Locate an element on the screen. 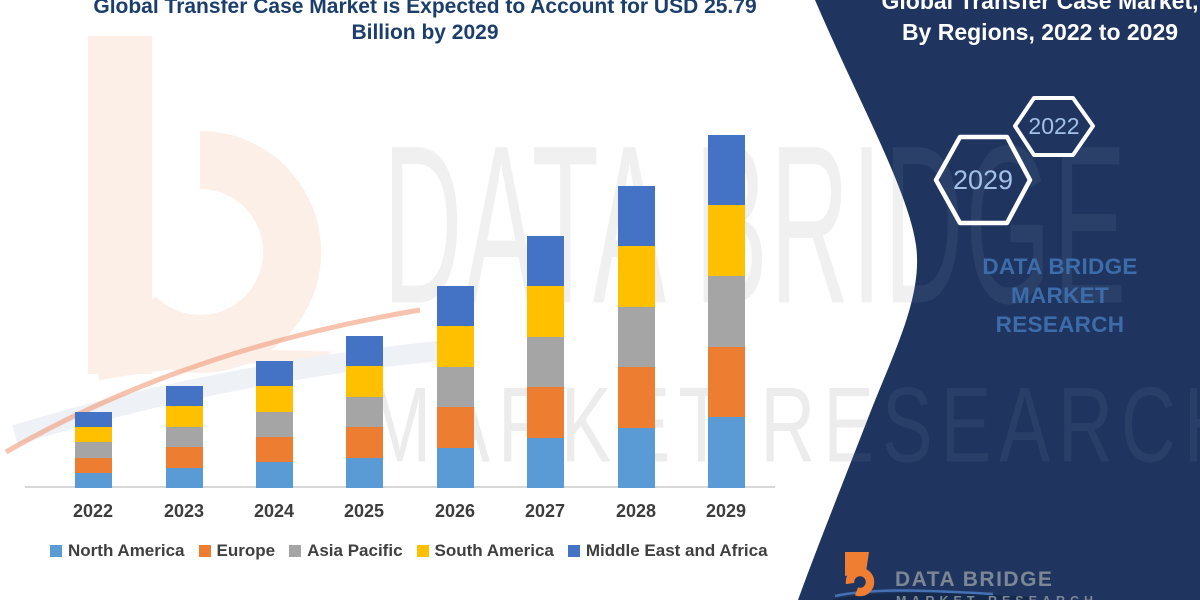 This screenshot has height=600, width=1200. bar-segment-2027-europe is located at coordinates (545, 412).